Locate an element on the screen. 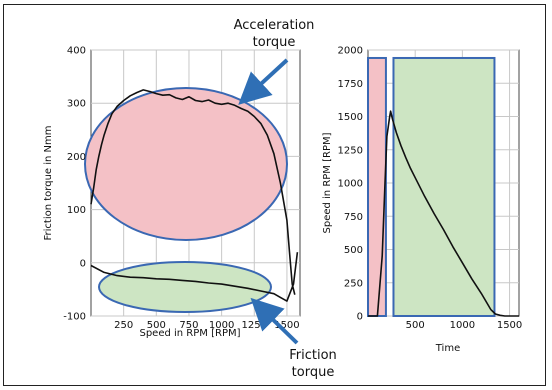  left-x-axis-label: Speed in RPM [RPM] is located at coordinates (189, 333).